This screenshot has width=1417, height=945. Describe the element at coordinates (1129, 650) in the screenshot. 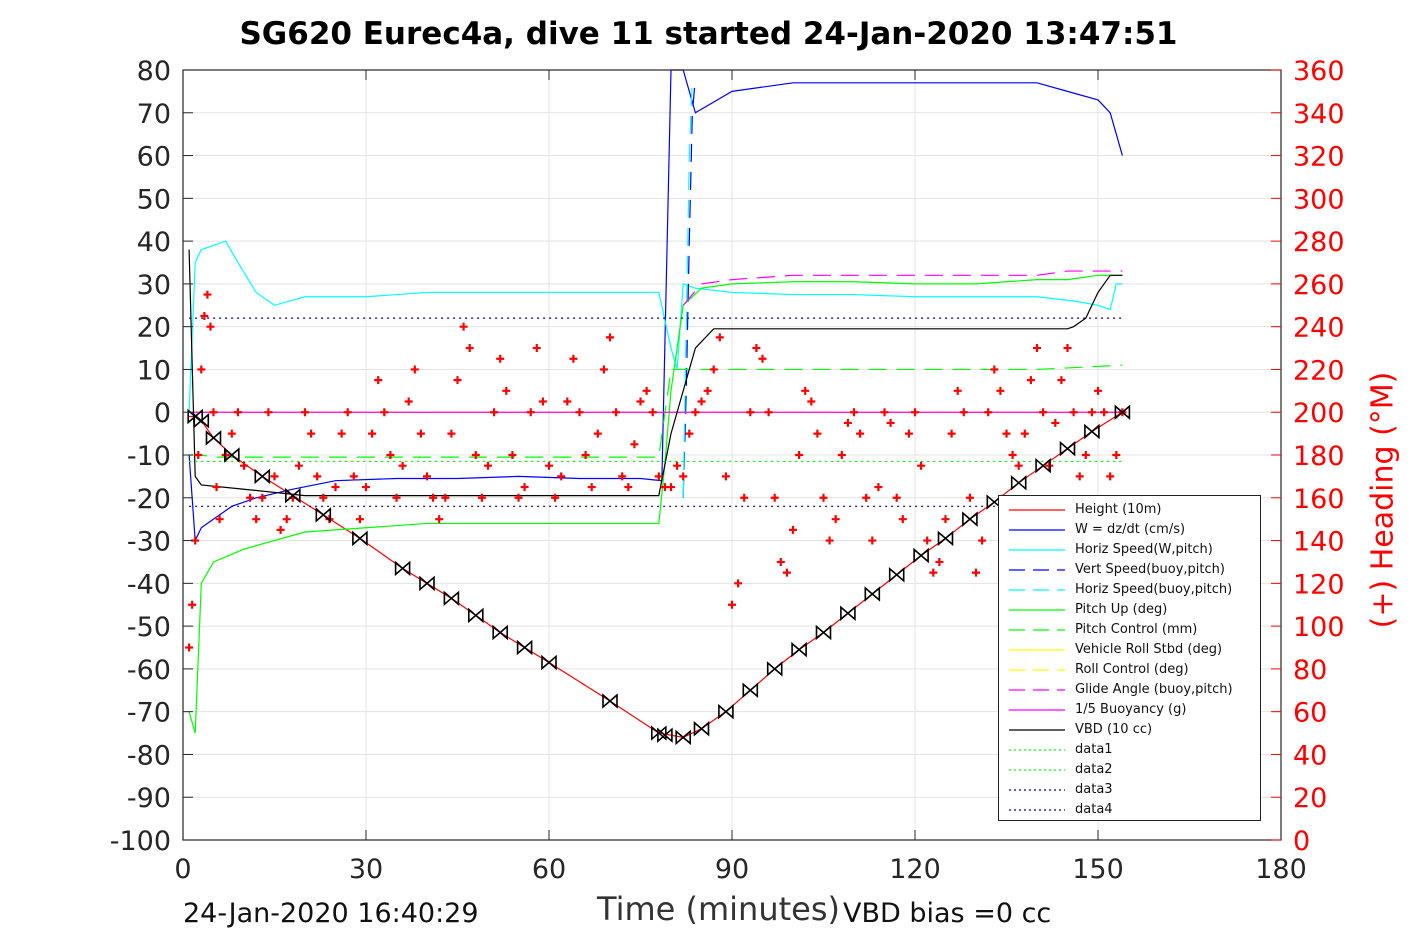

I see `legend-item: Vehicle Roll Stbd (deg)` at that location.